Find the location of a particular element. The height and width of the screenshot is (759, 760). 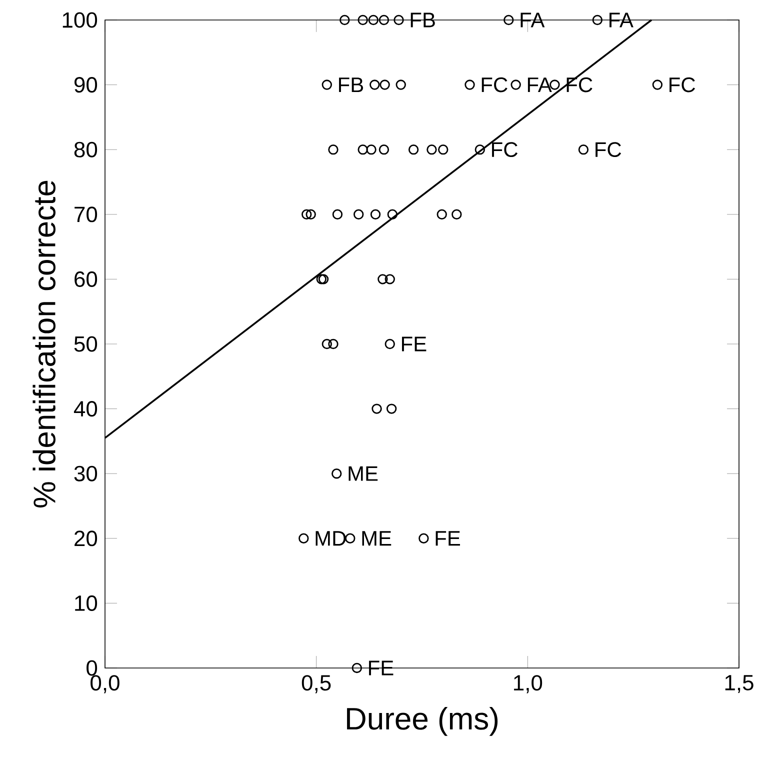

y-tick-label: 0 is located at coordinates (92, 668).